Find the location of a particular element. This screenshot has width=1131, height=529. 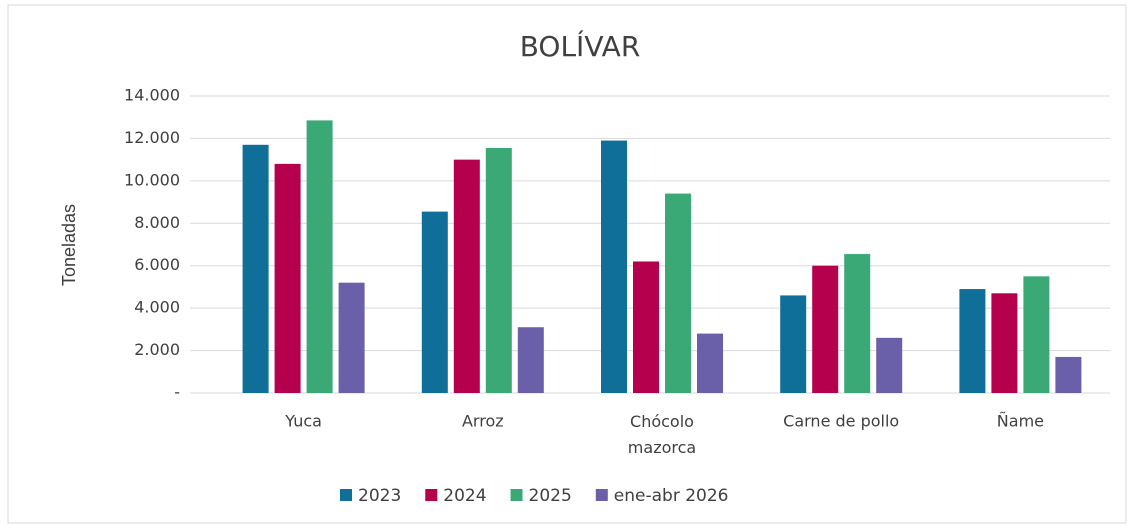

y-axis-label: Toneladas is located at coordinates (69, 245).